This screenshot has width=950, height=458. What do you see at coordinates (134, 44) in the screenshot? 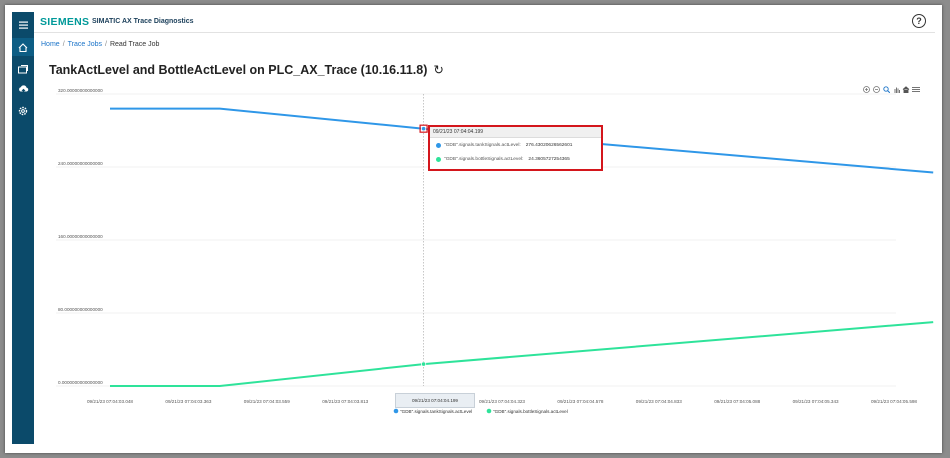
I see `breadcrumb-current: Read Trace Job` at bounding box center [134, 44].